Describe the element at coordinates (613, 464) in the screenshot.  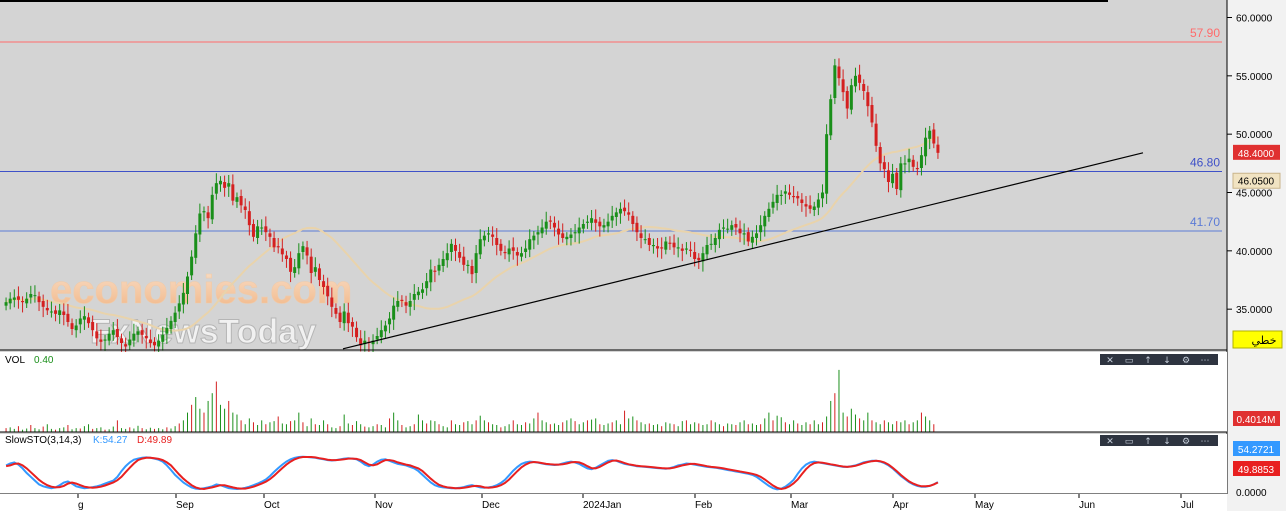
I see `stochastic-background` at that location.